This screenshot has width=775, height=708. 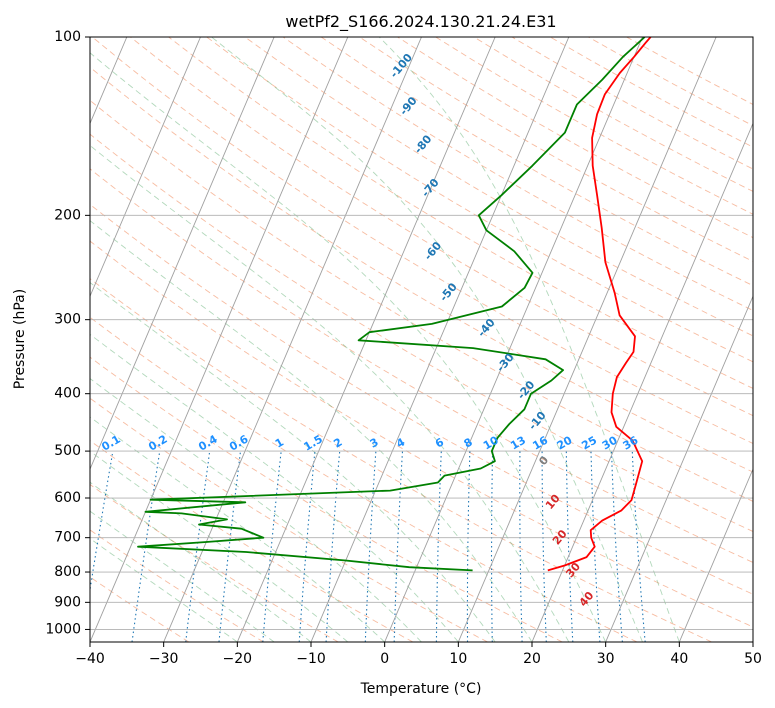 I want to click on y-tick-label: 1000, so click(x=63, y=629).